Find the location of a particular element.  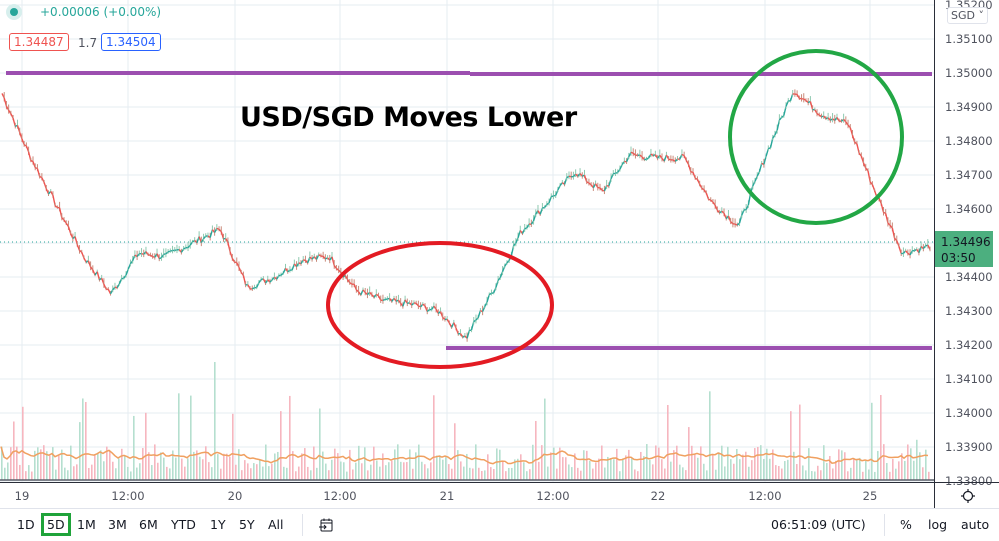

price-axis-label: 1.34900 is located at coordinates (969, 107).